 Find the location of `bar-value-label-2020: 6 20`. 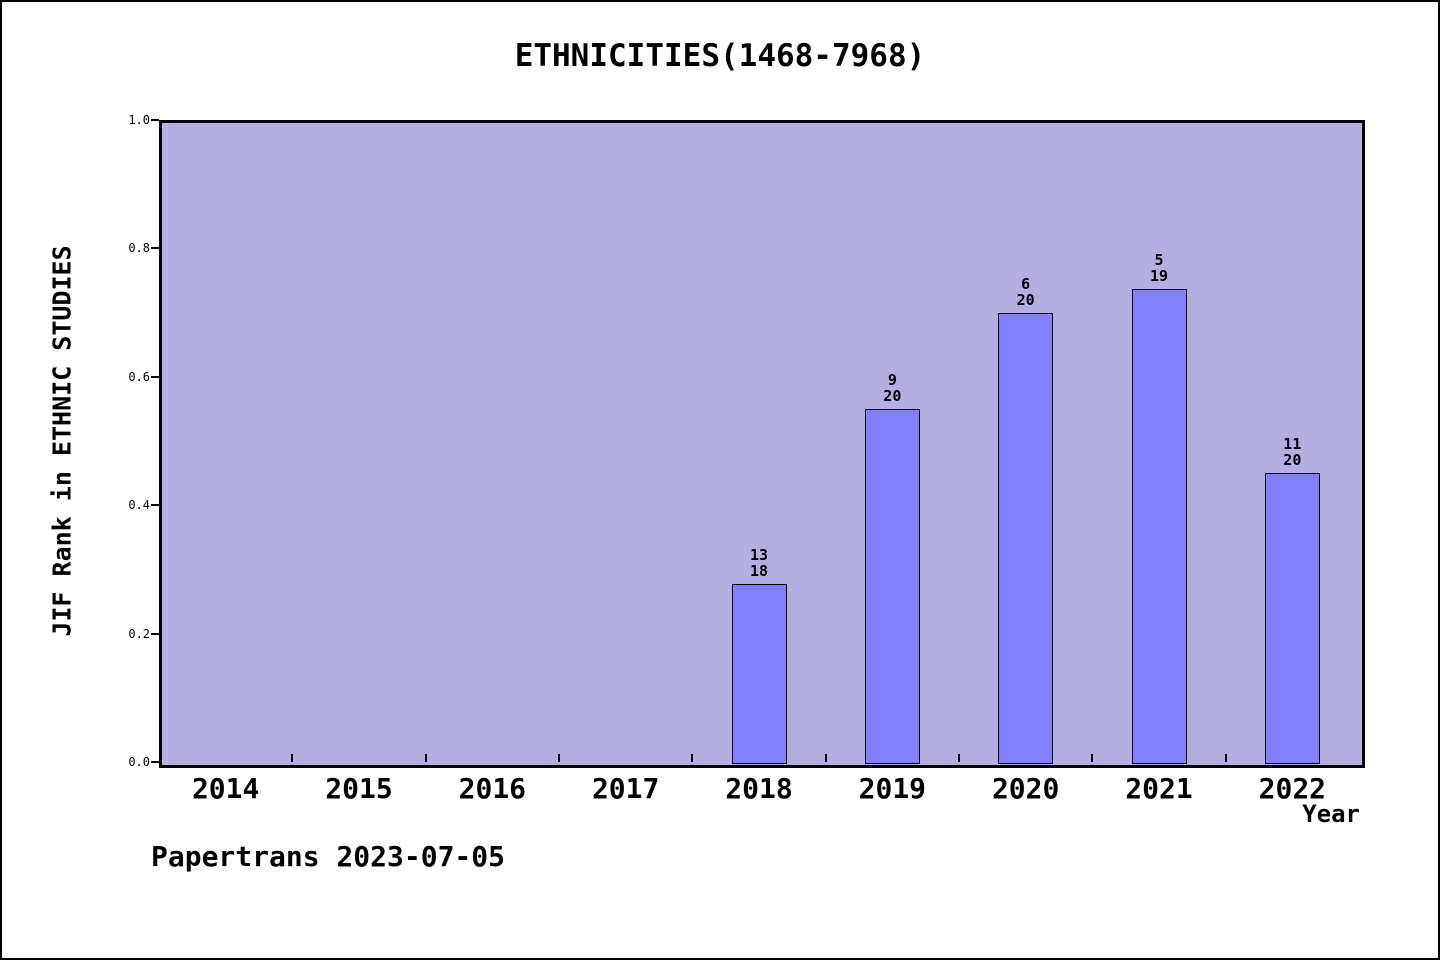

bar-value-label-2020: 6 20 is located at coordinates (1025, 291).